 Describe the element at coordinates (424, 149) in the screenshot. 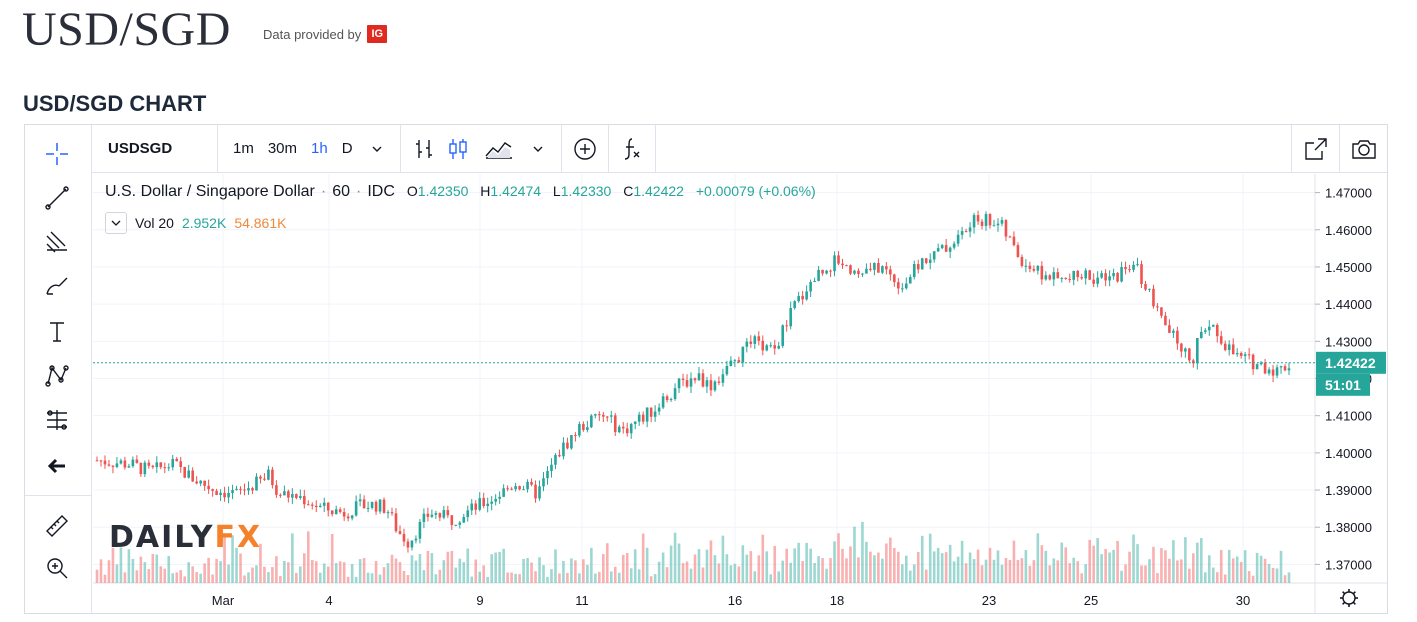

I see `bar-type-icon` at that location.